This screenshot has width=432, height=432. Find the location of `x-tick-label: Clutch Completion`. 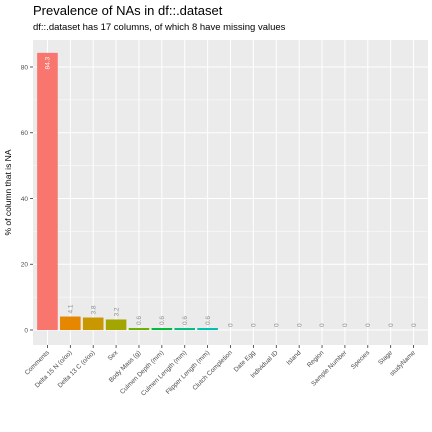

x-tick-label: Clutch Completion is located at coordinates (212, 370).